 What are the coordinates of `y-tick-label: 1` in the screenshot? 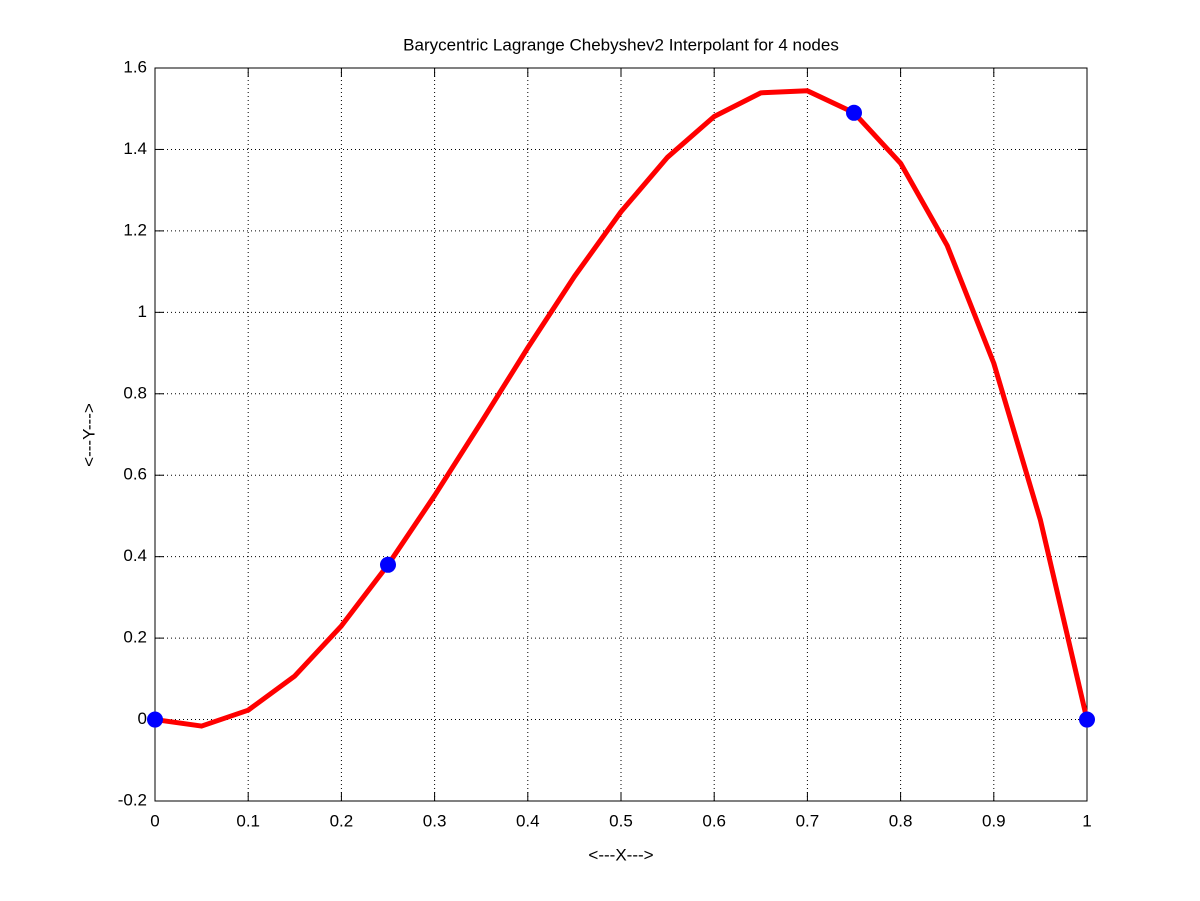 It's located at (142, 311).